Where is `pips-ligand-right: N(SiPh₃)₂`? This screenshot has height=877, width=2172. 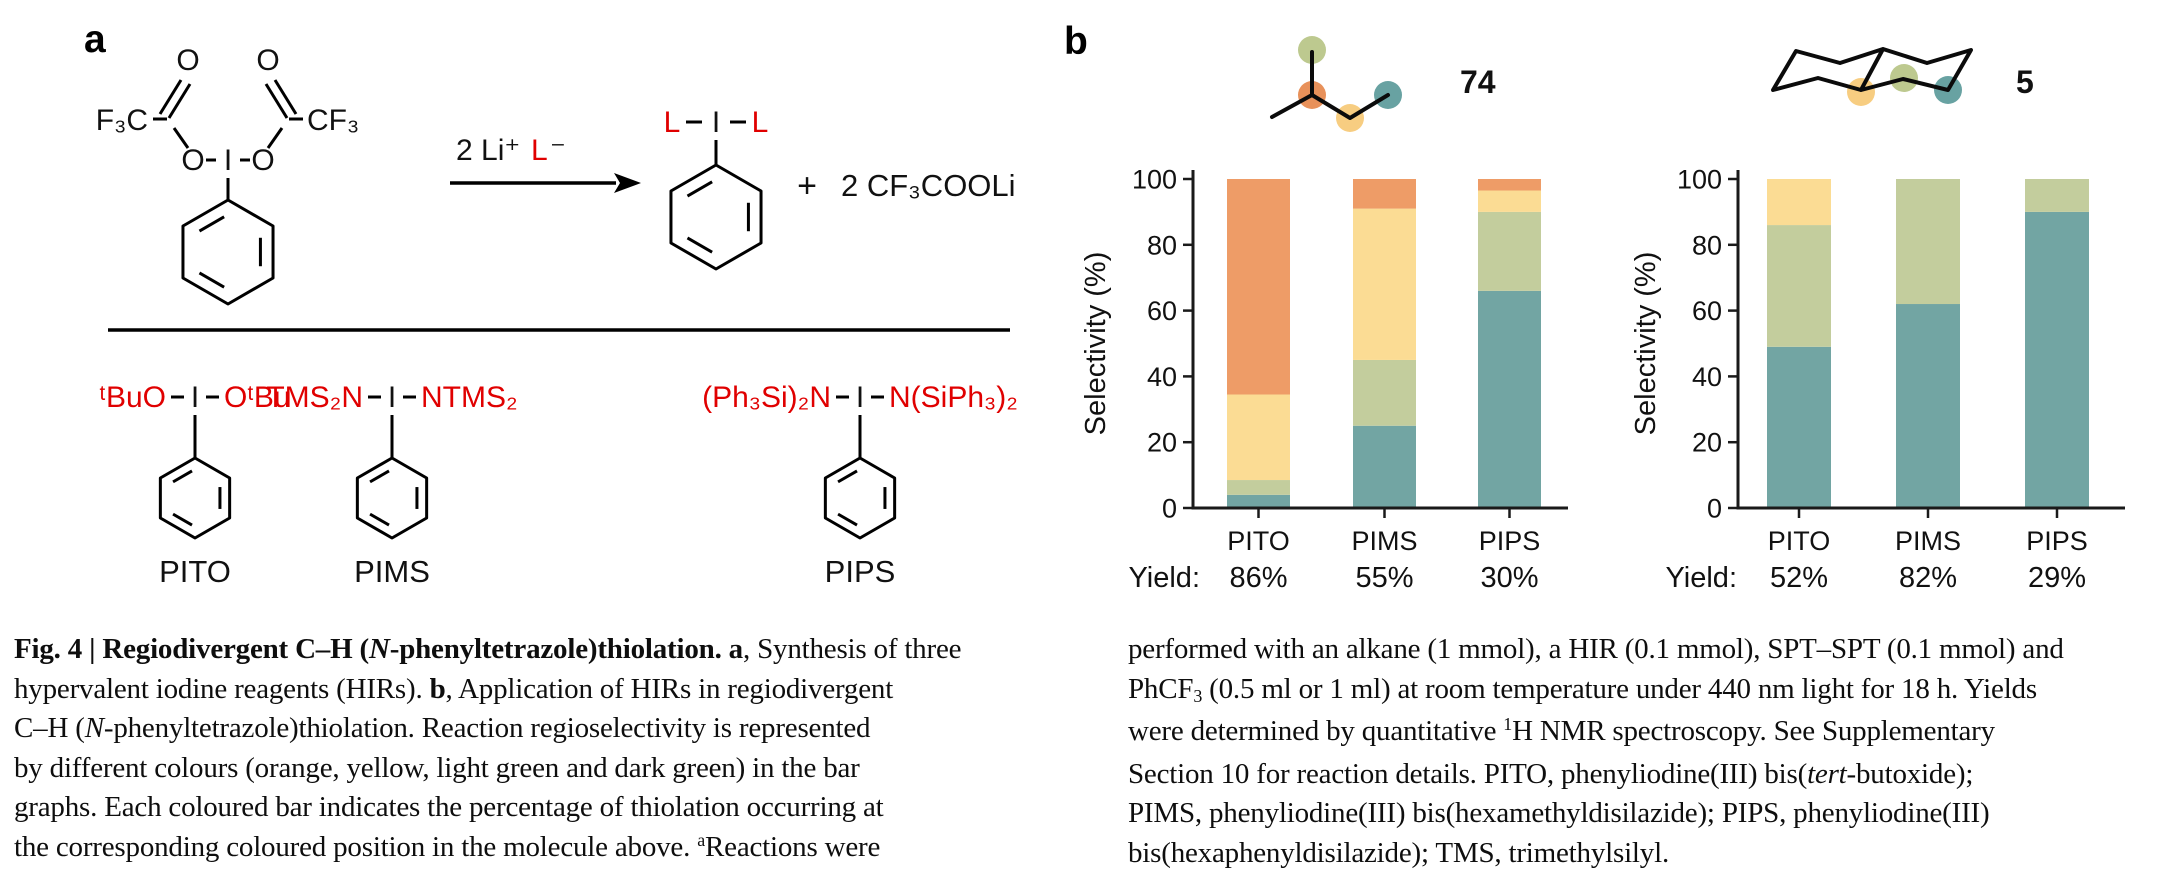 pips-ligand-right: N(SiPh₃)₂ is located at coordinates (953, 397).